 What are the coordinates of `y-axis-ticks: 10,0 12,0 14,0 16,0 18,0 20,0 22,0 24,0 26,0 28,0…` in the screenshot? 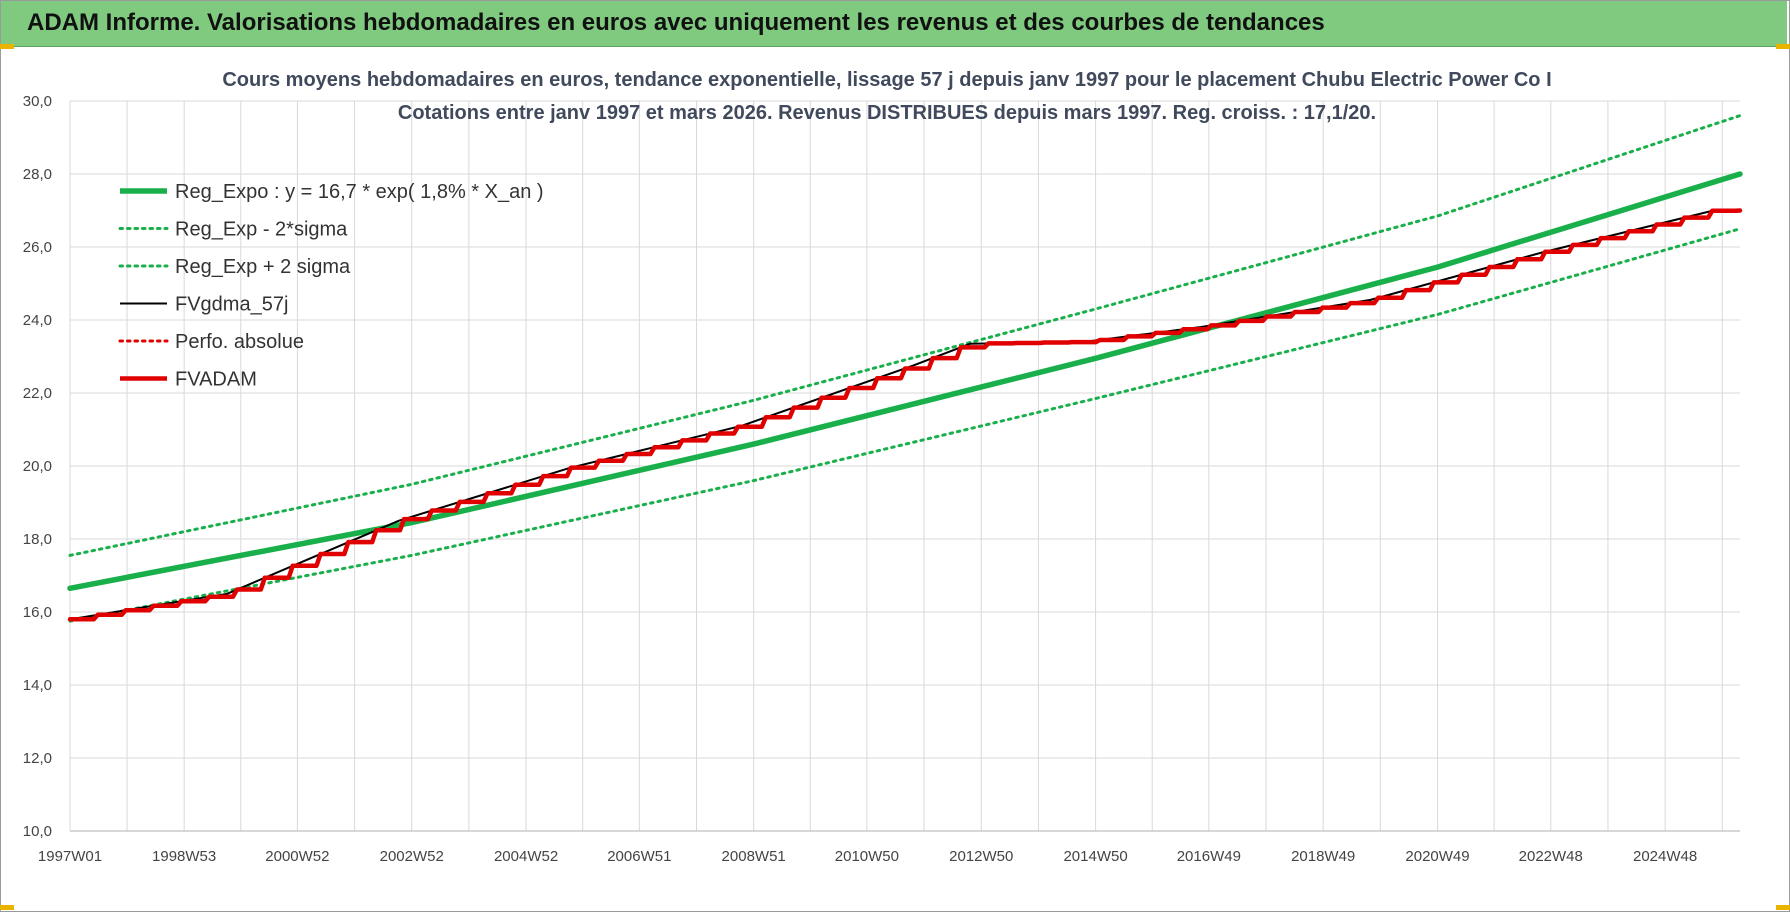 It's located at (37, 466).